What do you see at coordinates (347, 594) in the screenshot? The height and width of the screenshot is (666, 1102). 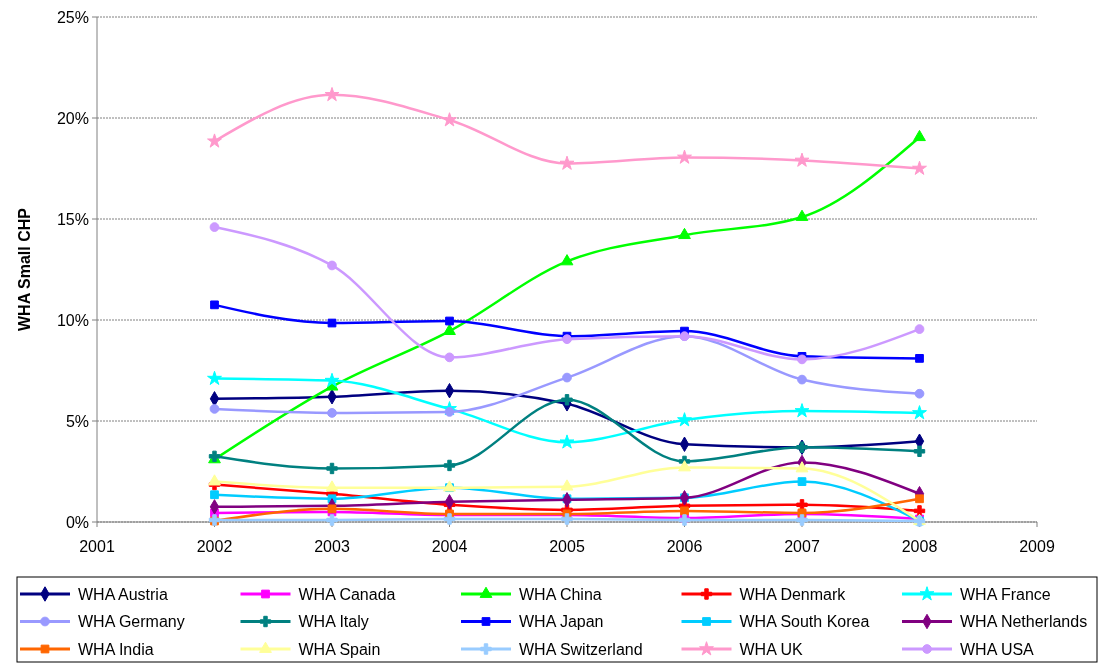 I see `legend-label: WHA Canada` at bounding box center [347, 594].